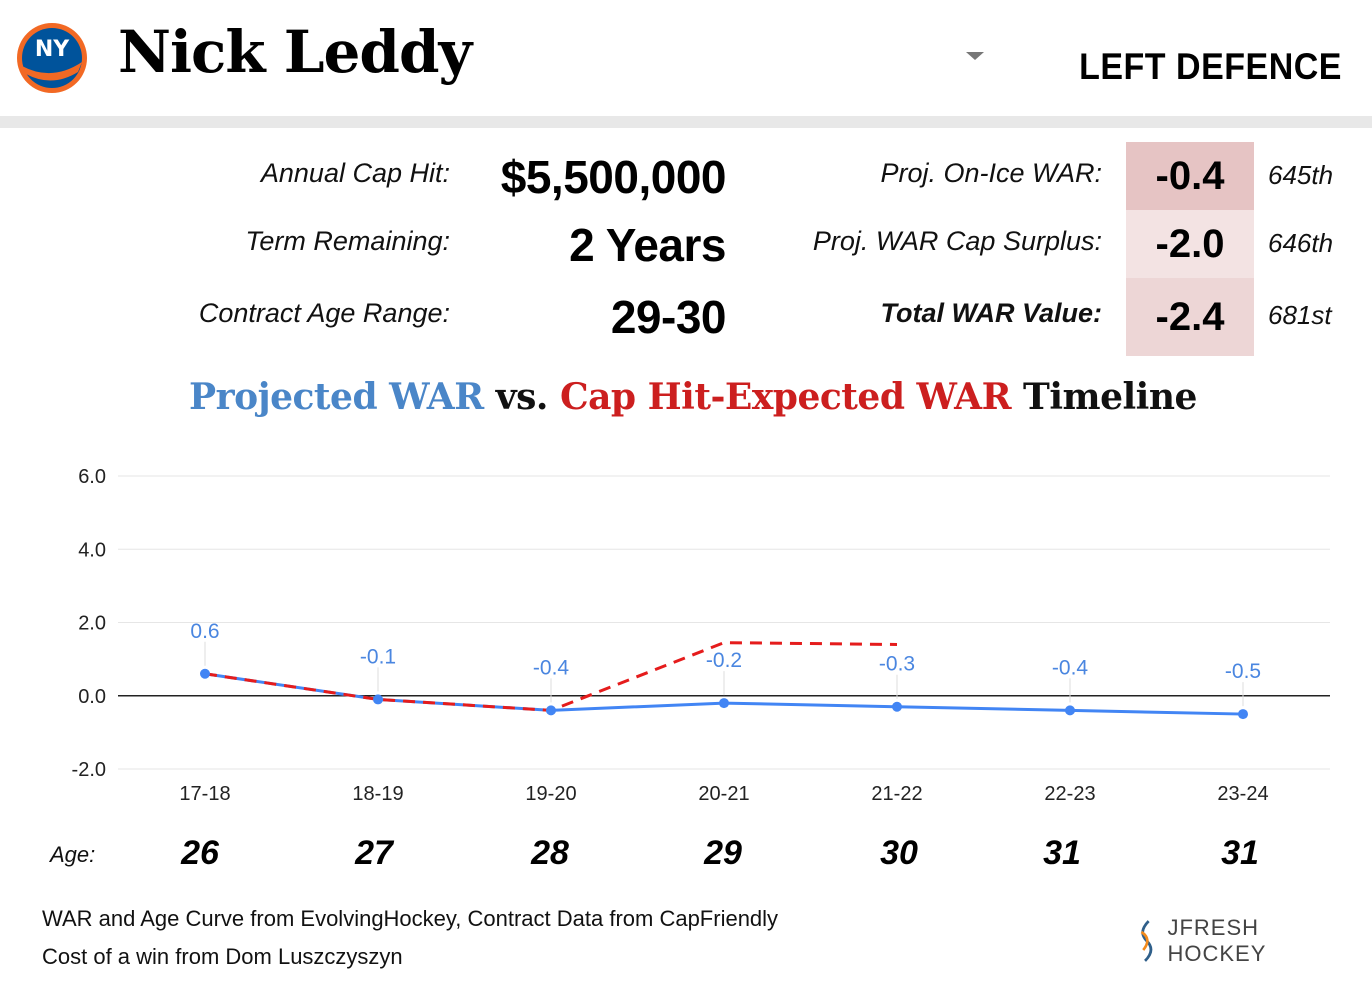 The image size is (1372, 998). What do you see at coordinates (1243, 671) in the screenshot?
I see `projected-war-data-label: -0.5` at bounding box center [1243, 671].